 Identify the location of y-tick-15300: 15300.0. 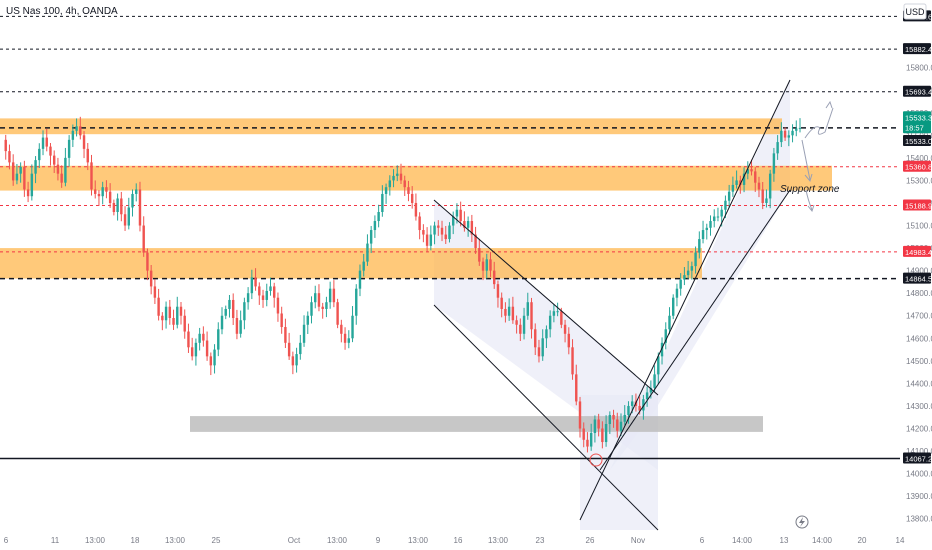
(919, 180).